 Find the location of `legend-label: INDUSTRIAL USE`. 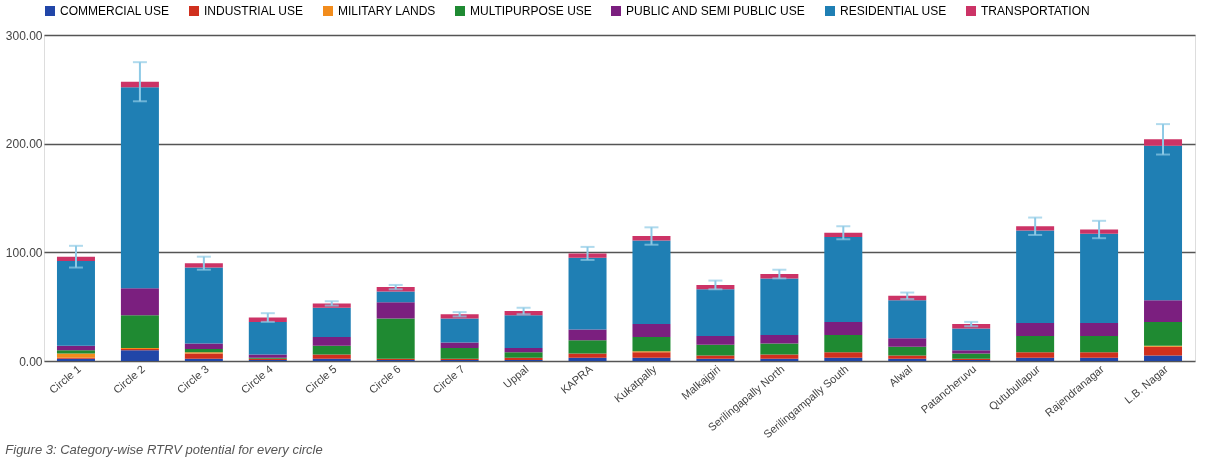

legend-label: INDUSTRIAL USE is located at coordinates (253, 11).